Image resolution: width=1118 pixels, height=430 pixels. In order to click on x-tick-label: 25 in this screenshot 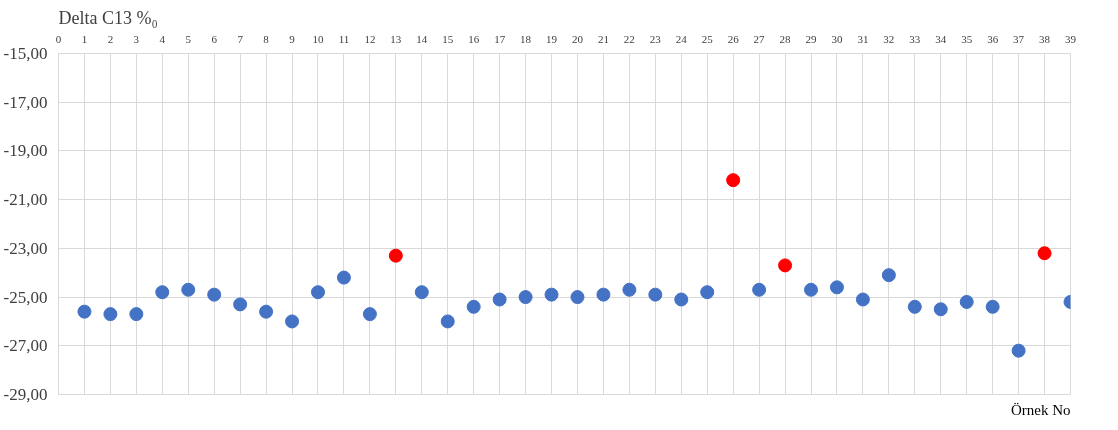, I will do `click(707, 38)`.